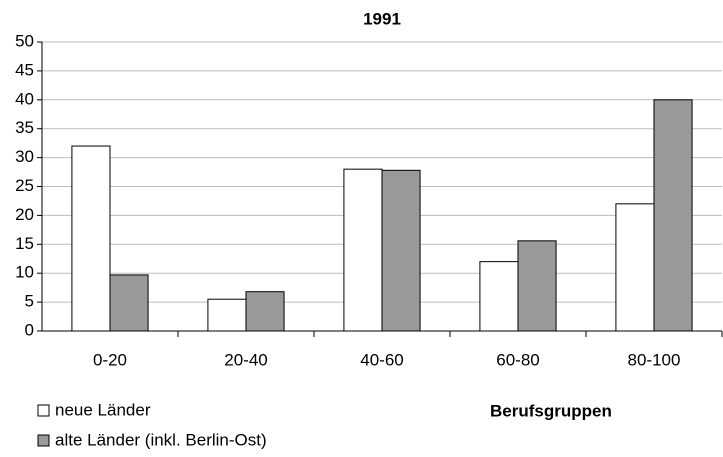 The width and height of the screenshot is (723, 457). What do you see at coordinates (29, 301) in the screenshot?
I see `y-tick-label: 5` at bounding box center [29, 301].